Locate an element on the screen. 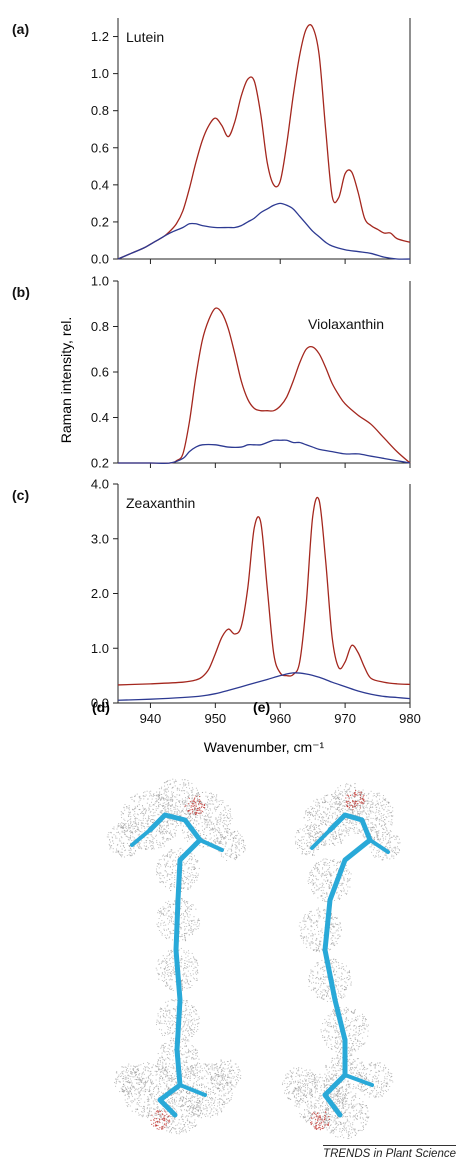 The width and height of the screenshot is (474, 1175). y-tick-label: 4.0 is located at coordinates (100, 484).